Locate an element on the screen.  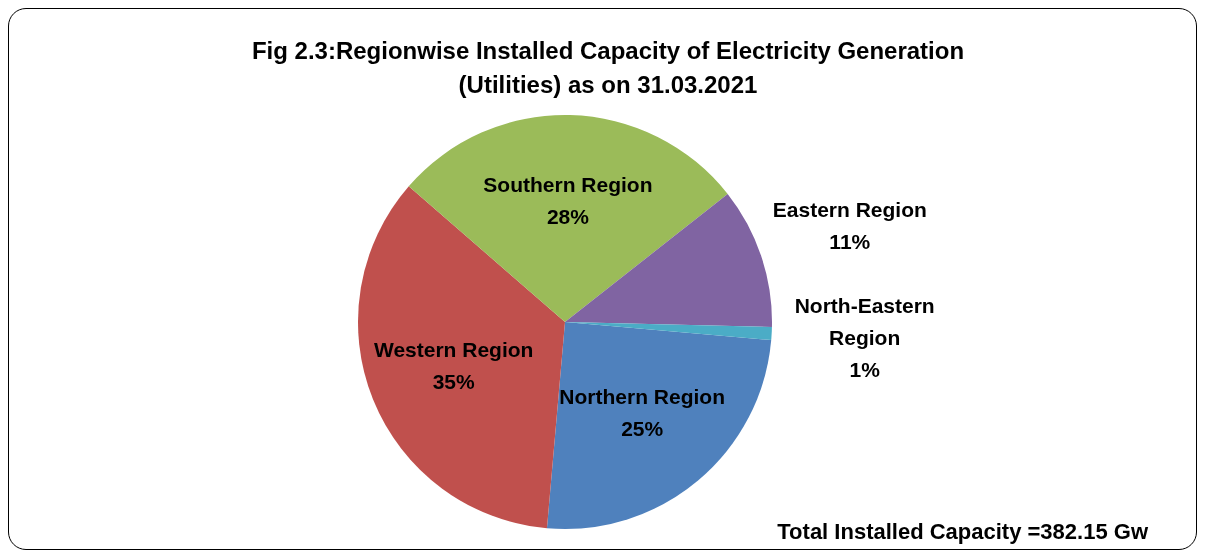
slice-label: North-Eastern Region is located at coordinates (864, 321).